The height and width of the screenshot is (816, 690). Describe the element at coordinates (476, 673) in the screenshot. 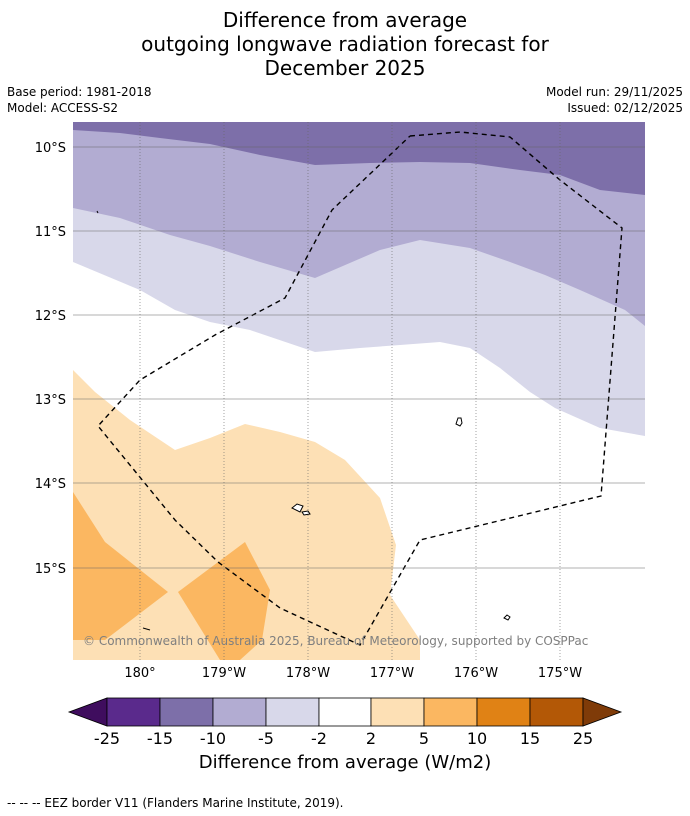

I see `lon-label-176w: 176°W` at that location.